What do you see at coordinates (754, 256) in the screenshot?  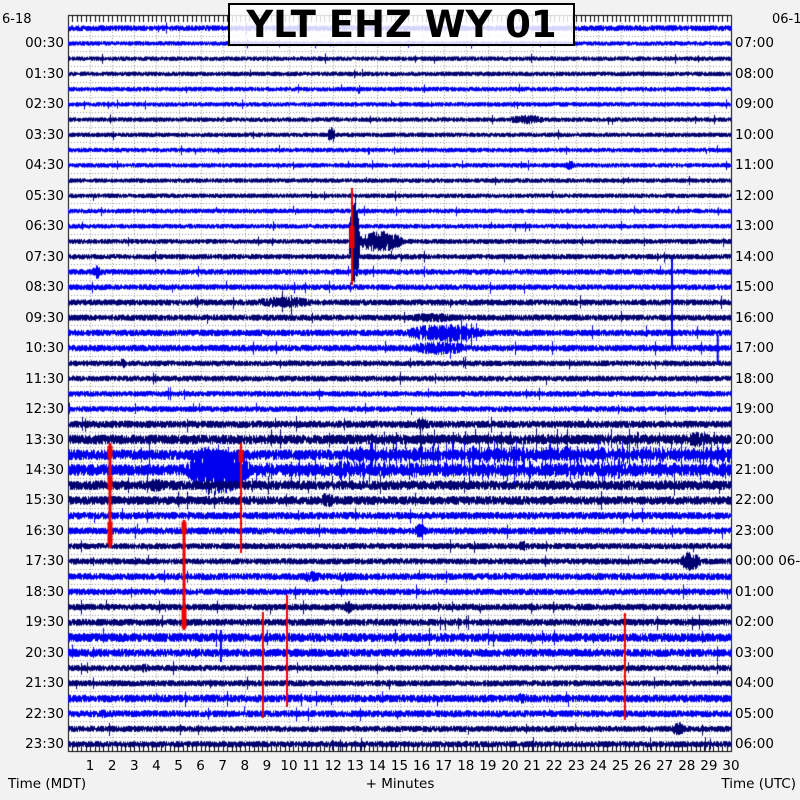 I see `time-label: 14:00` at bounding box center [754, 256].